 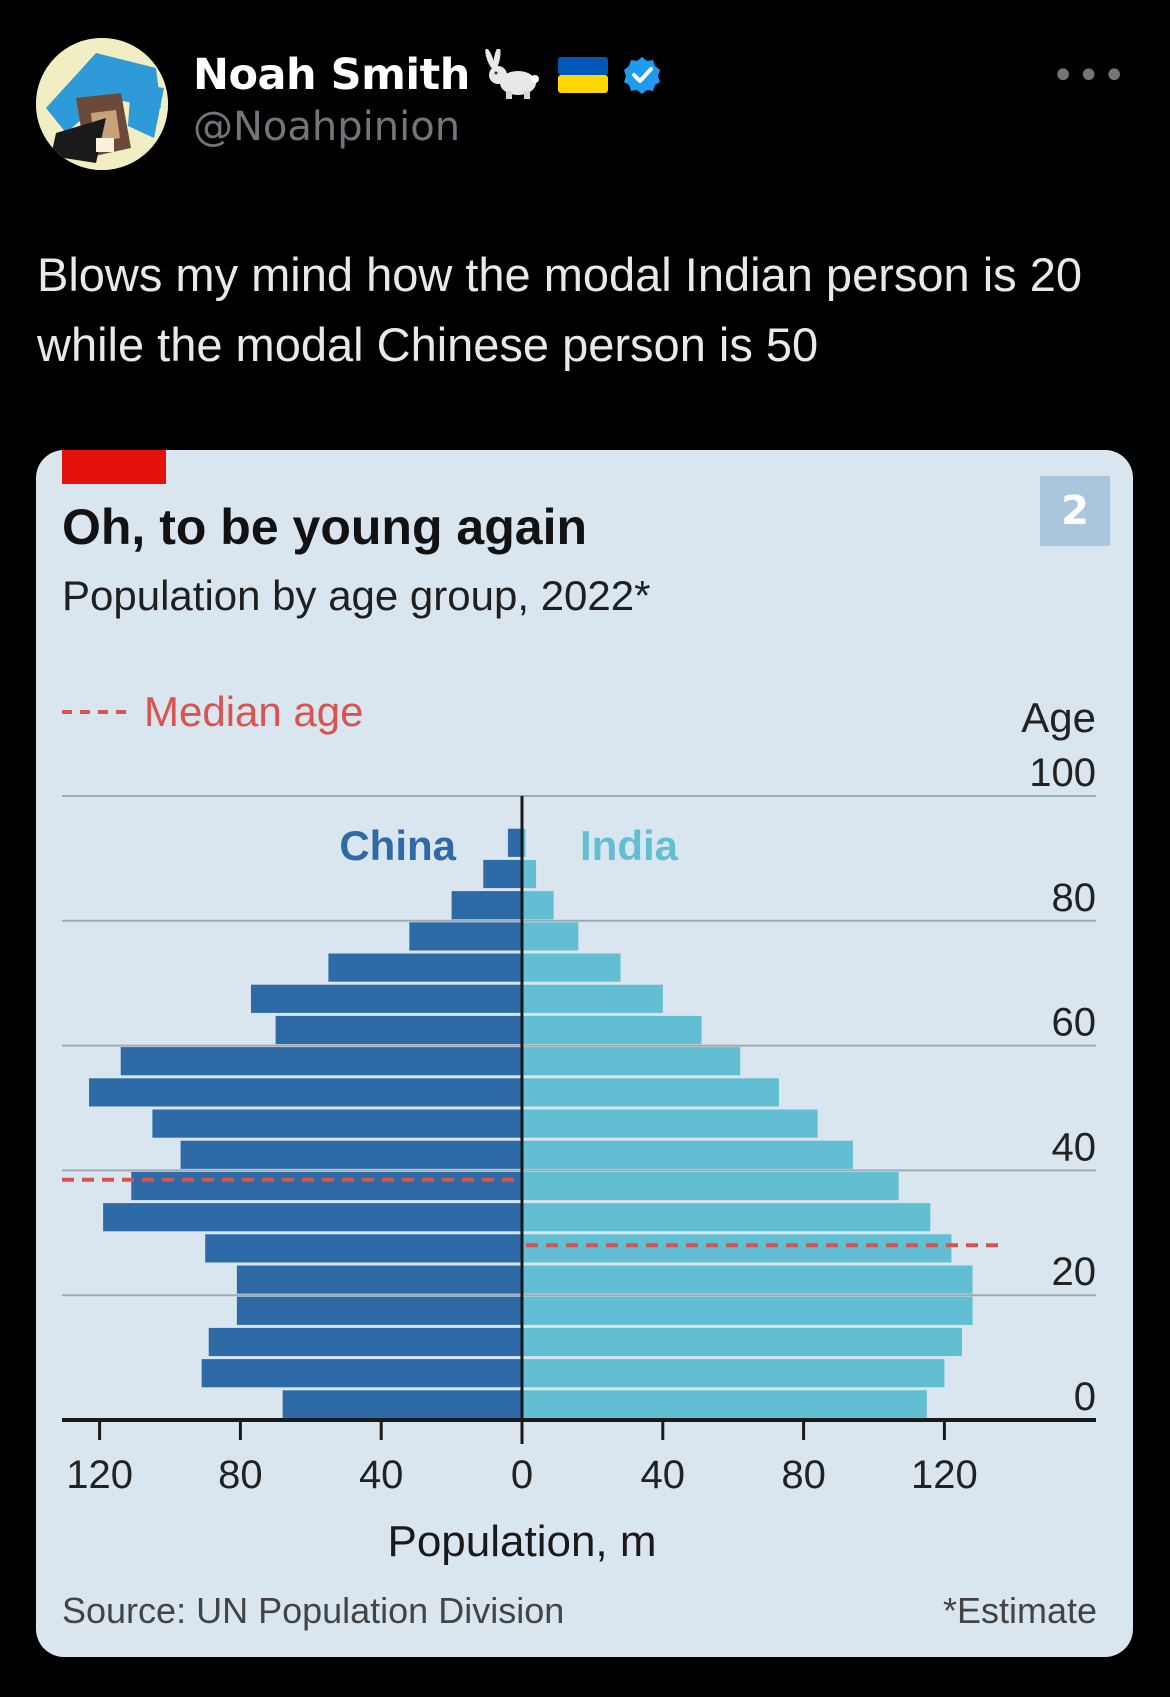 What do you see at coordinates (1058, 717) in the screenshot?
I see `y-axis-label: Age` at bounding box center [1058, 717].